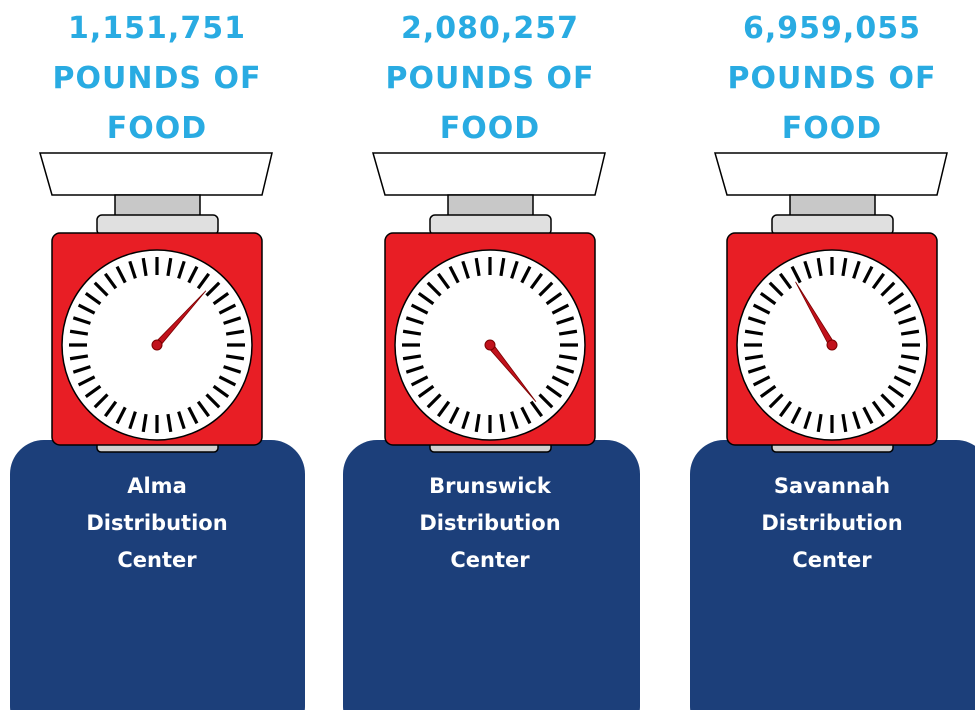 Image resolution: width=975 pixels, height=710 pixels. I want to click on amount: 6,959,055, so click(832, 28).